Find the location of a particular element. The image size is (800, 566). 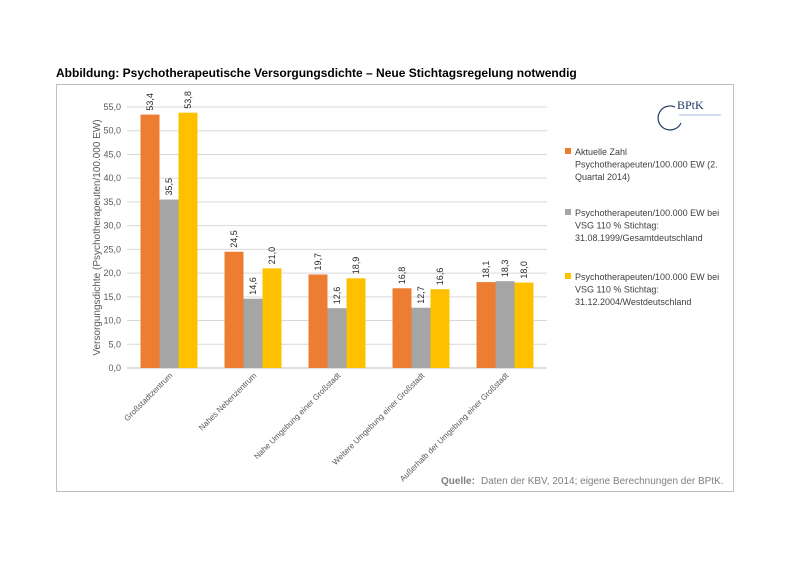

y-tick-label: 20,0 is located at coordinates (112, 273).